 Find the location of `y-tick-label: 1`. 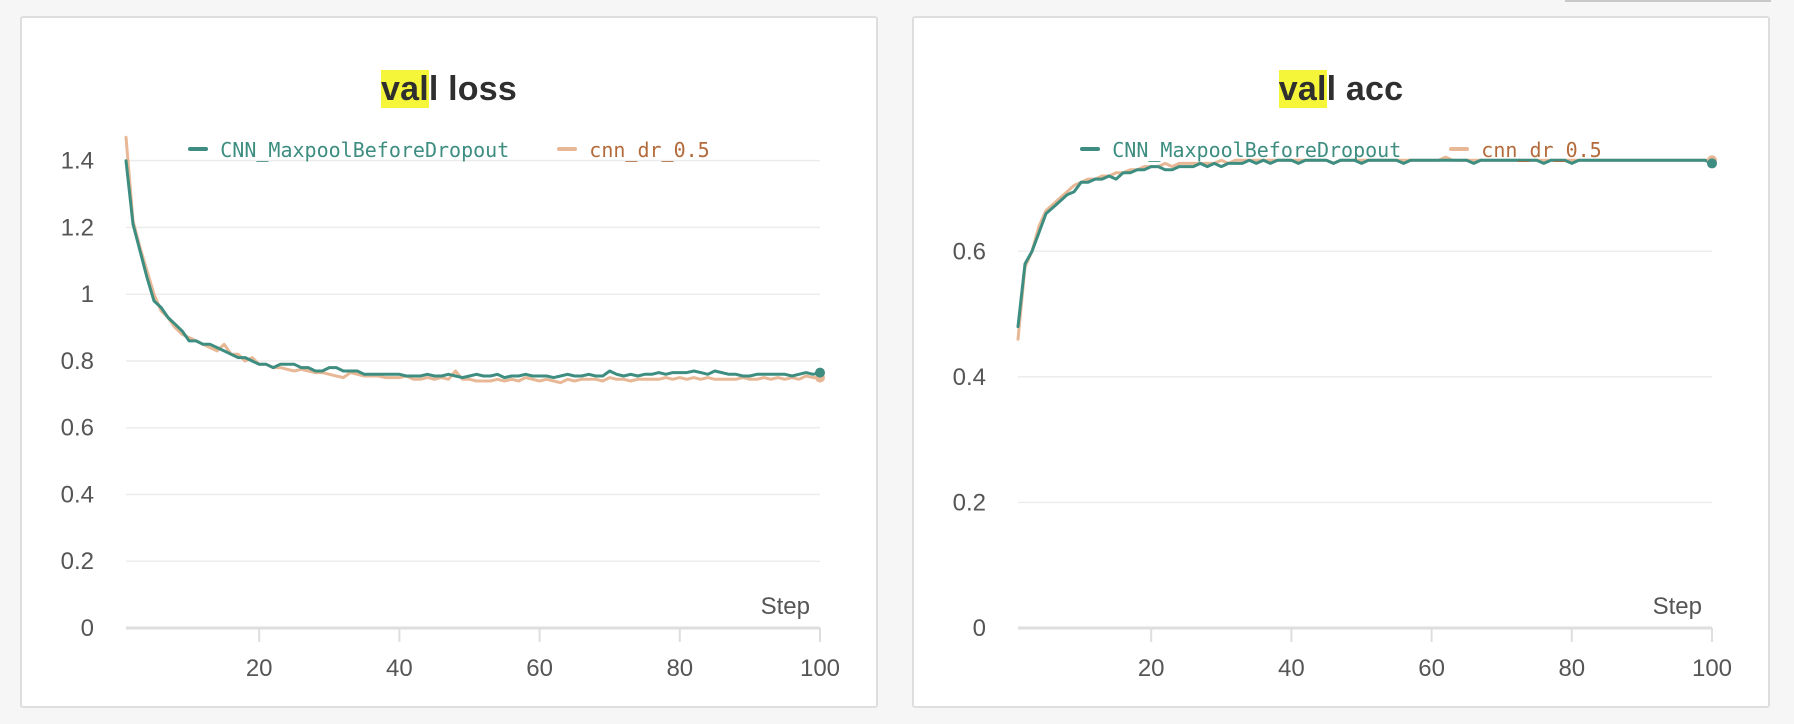

y-tick-label: 1 is located at coordinates (87, 294).